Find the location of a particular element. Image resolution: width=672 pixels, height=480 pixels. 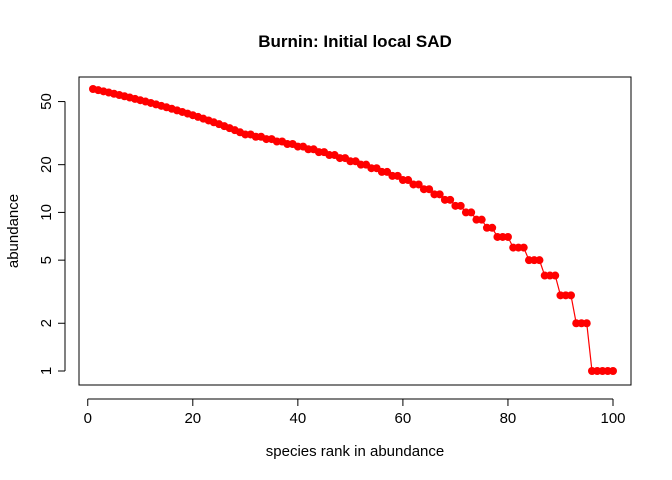

x-tick-label: 60 is located at coordinates (403, 418).